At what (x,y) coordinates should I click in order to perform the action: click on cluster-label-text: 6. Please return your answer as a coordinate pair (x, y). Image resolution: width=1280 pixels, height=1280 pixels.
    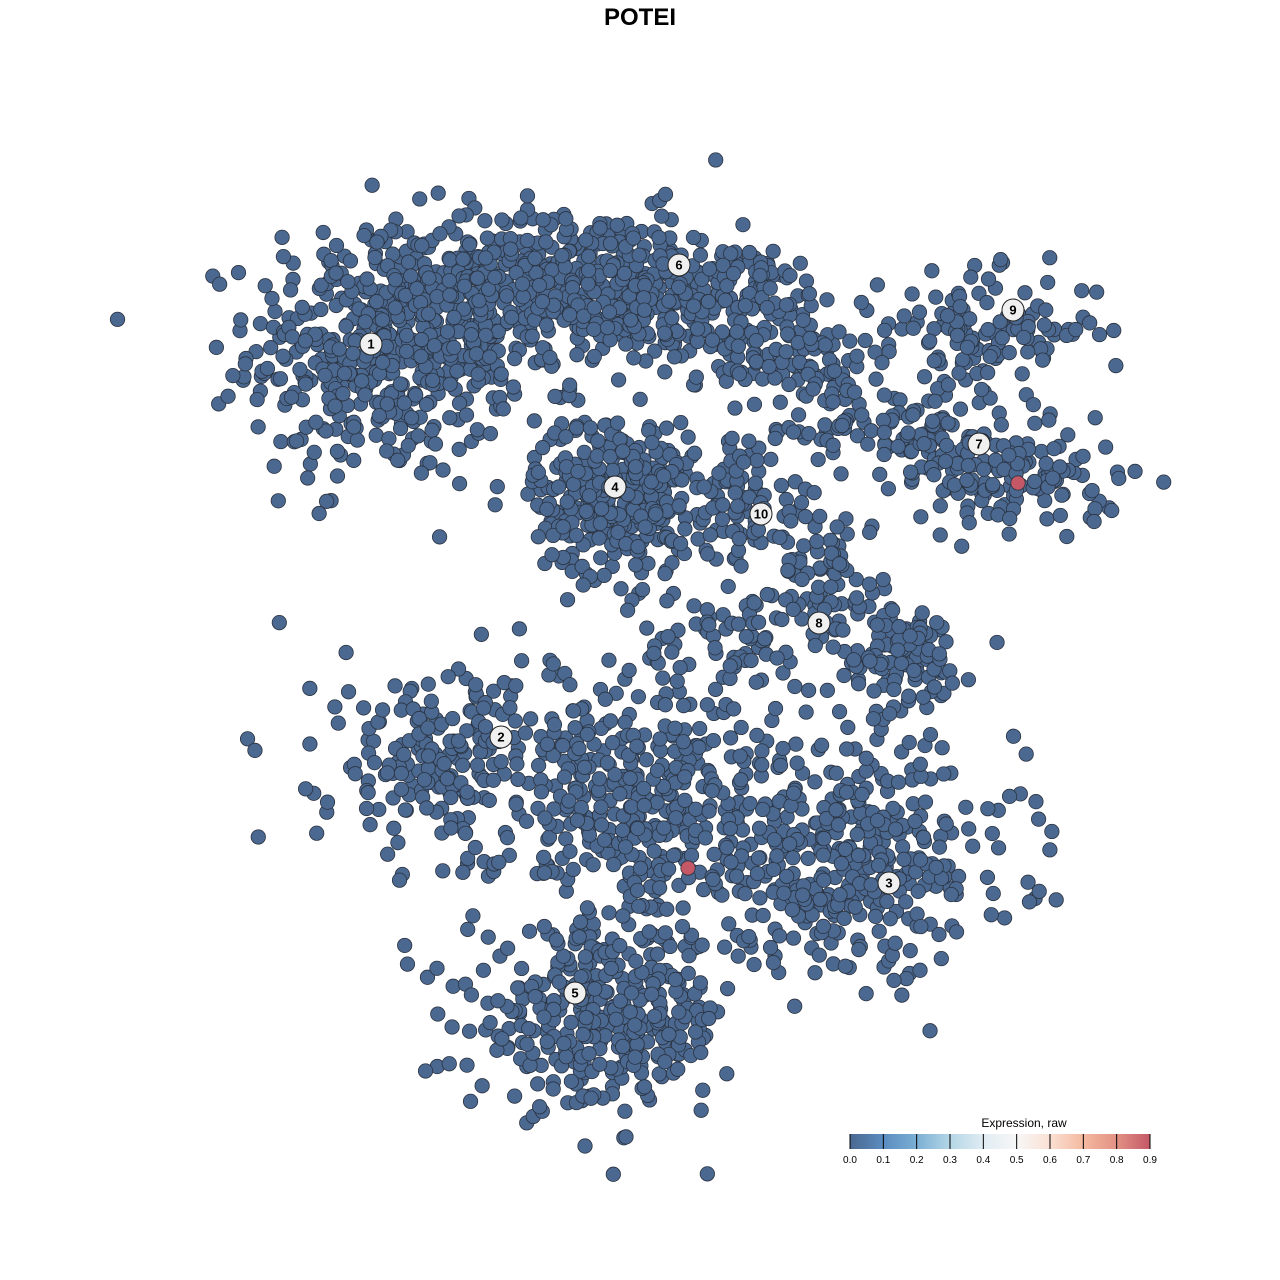
    Looking at the image, I should click on (678, 265).